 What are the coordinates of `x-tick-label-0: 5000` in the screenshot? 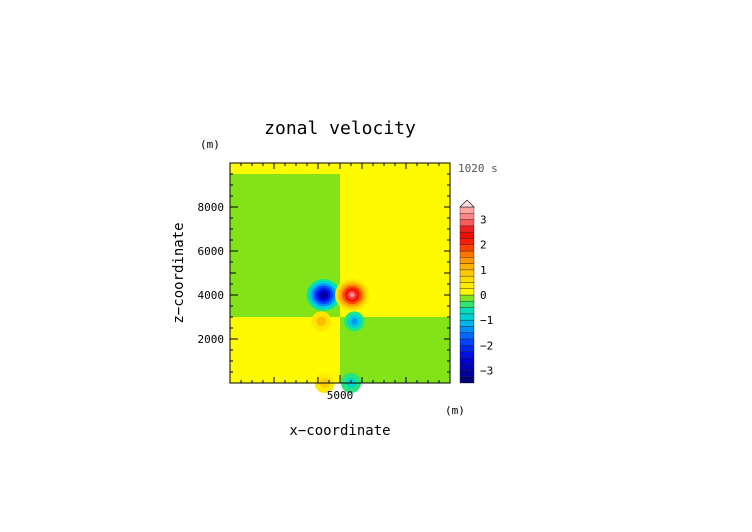 It's located at (340, 395).